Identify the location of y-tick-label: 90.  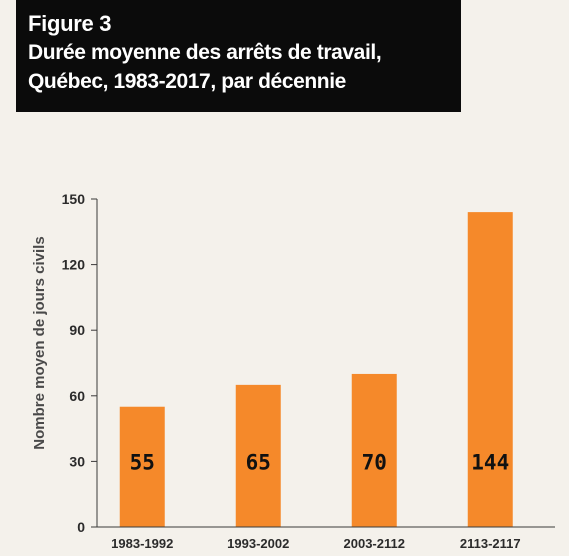
(77, 330).